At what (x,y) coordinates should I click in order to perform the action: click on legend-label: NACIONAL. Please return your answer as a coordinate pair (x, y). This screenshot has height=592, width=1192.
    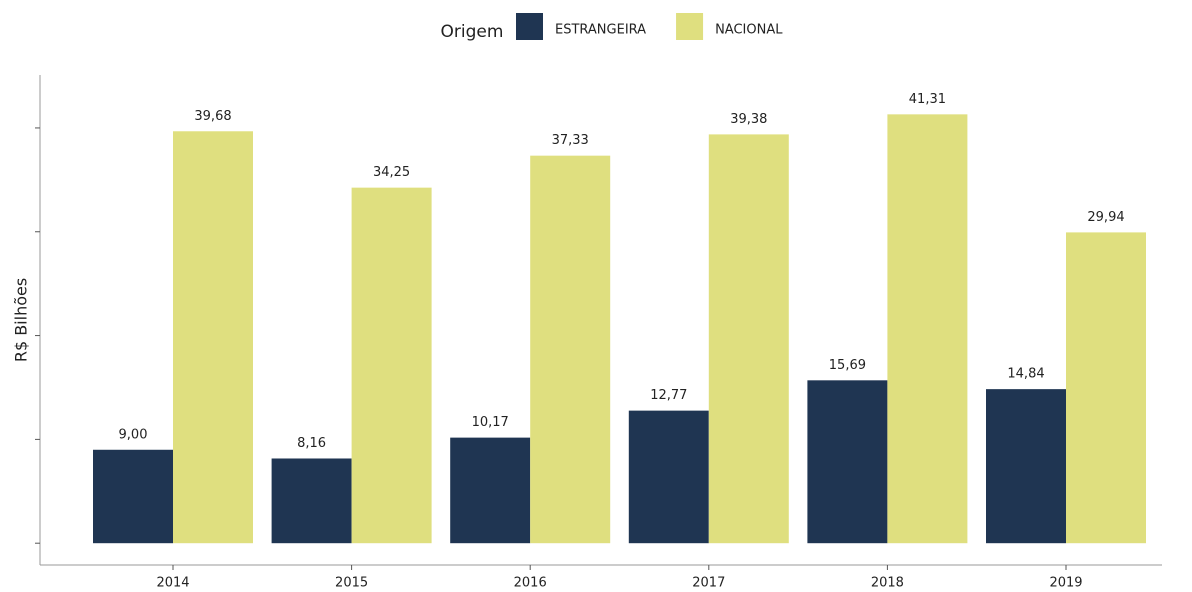
    Looking at the image, I should click on (749, 30).